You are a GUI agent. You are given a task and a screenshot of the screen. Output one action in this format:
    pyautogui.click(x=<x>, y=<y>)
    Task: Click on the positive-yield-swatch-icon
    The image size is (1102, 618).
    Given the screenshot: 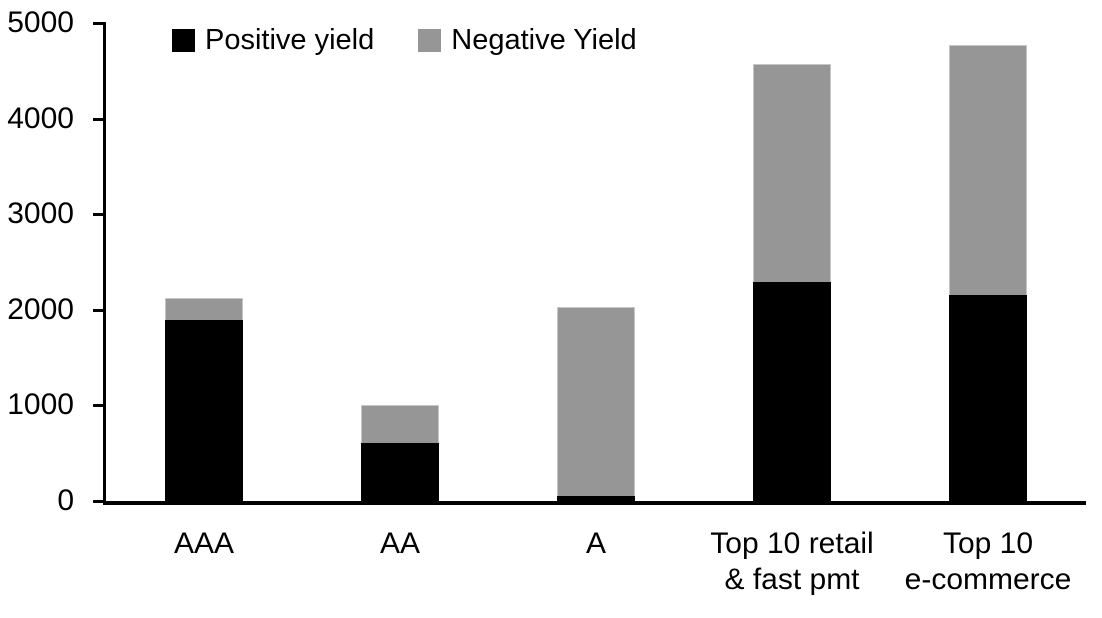 What is the action you would take?
    pyautogui.click(x=183, y=40)
    